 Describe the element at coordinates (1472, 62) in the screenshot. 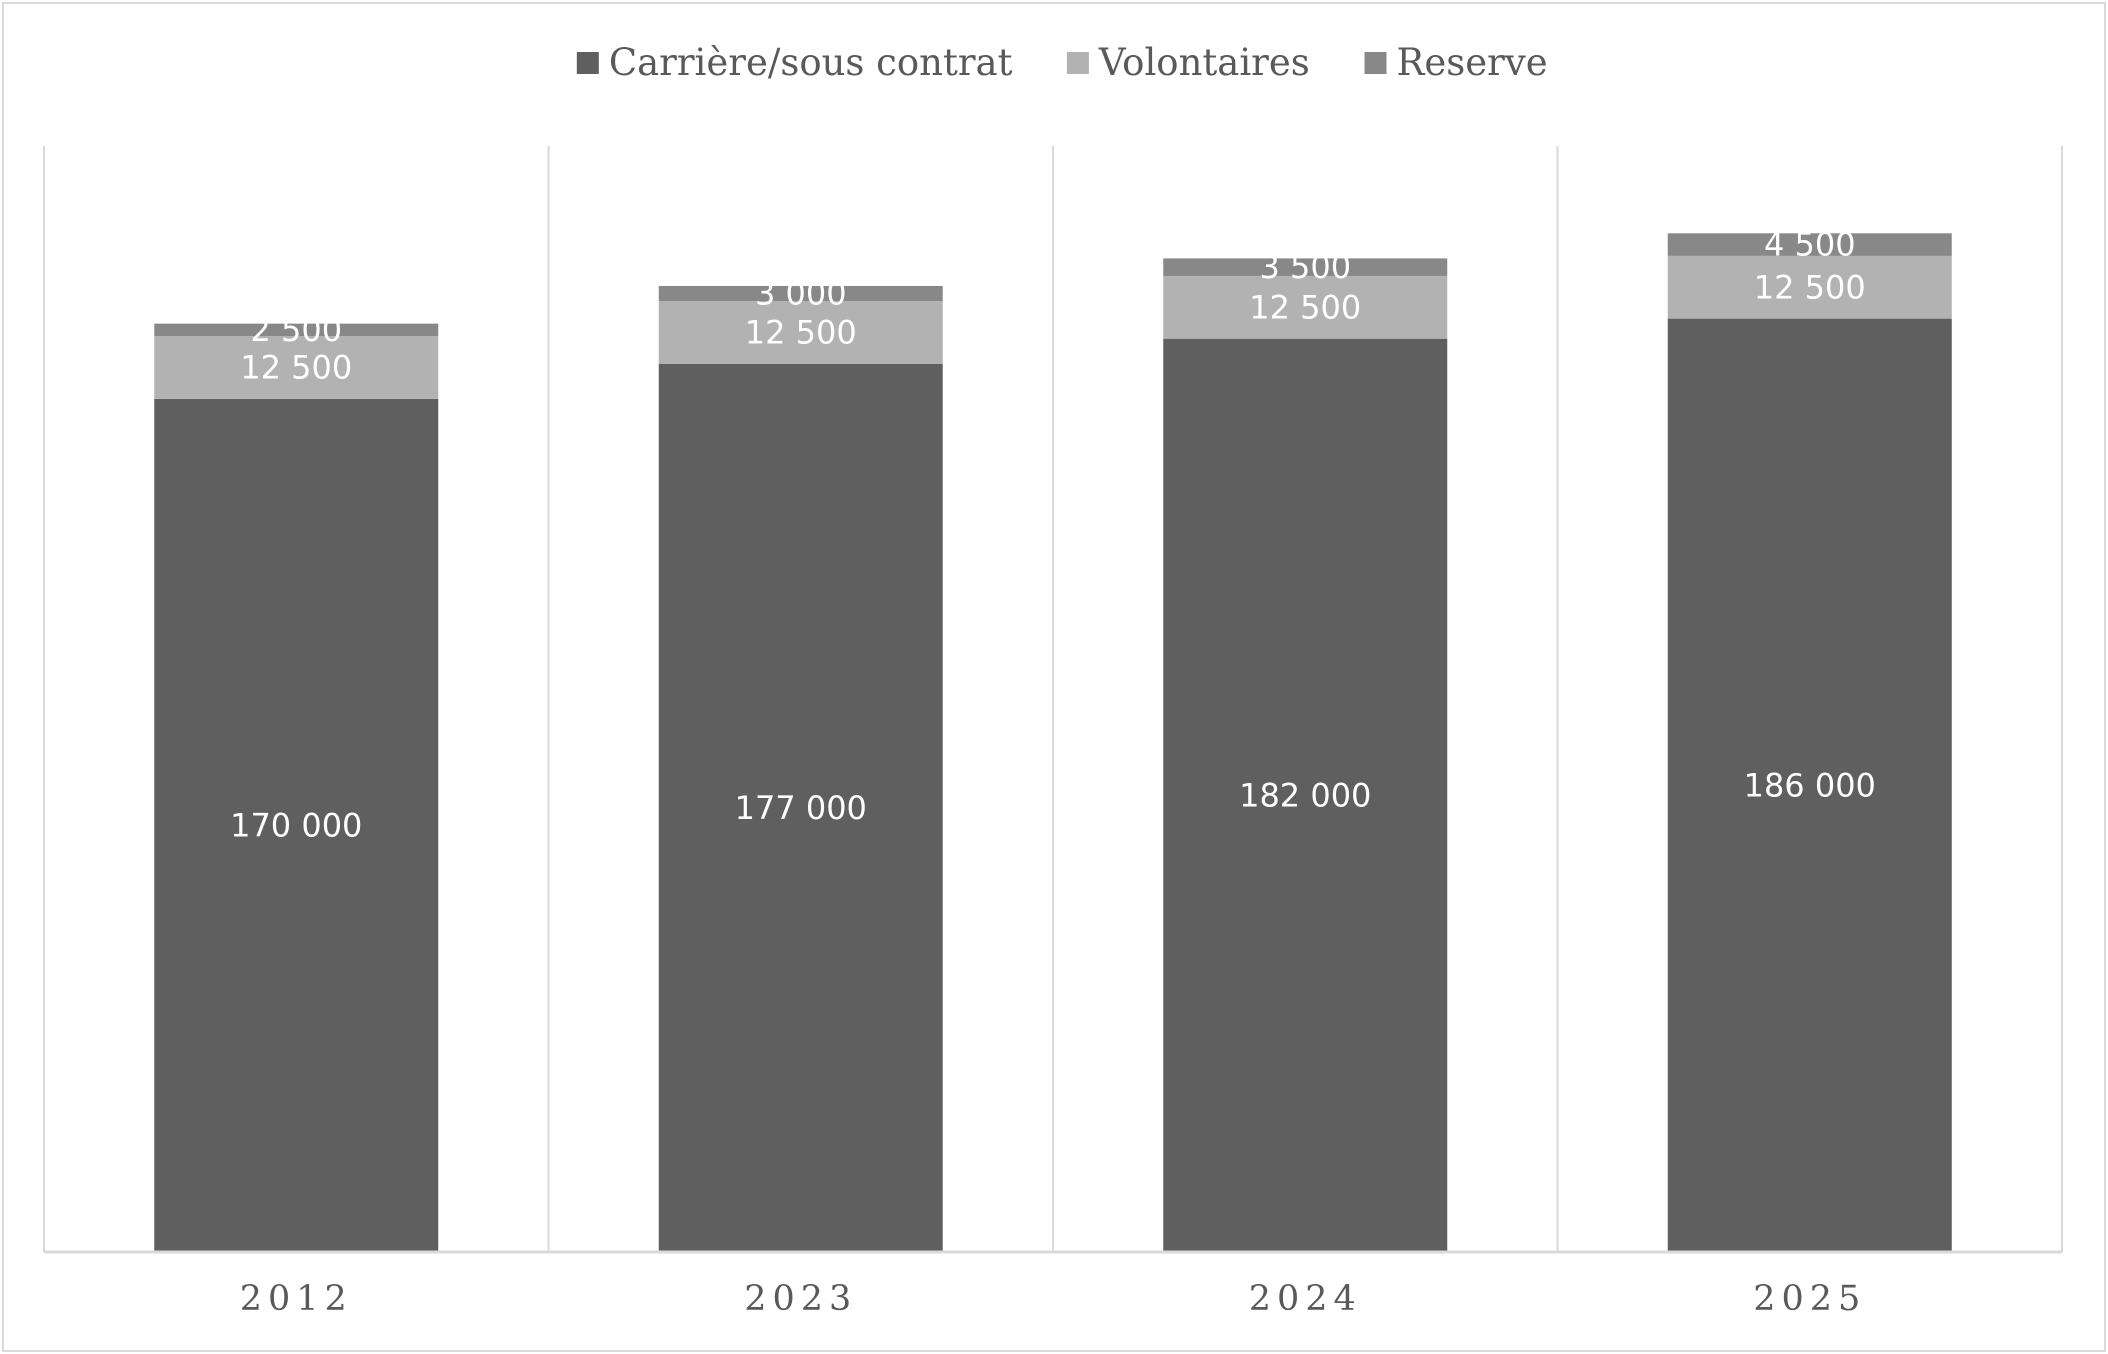

I see `legend-label: Reserve` at that location.